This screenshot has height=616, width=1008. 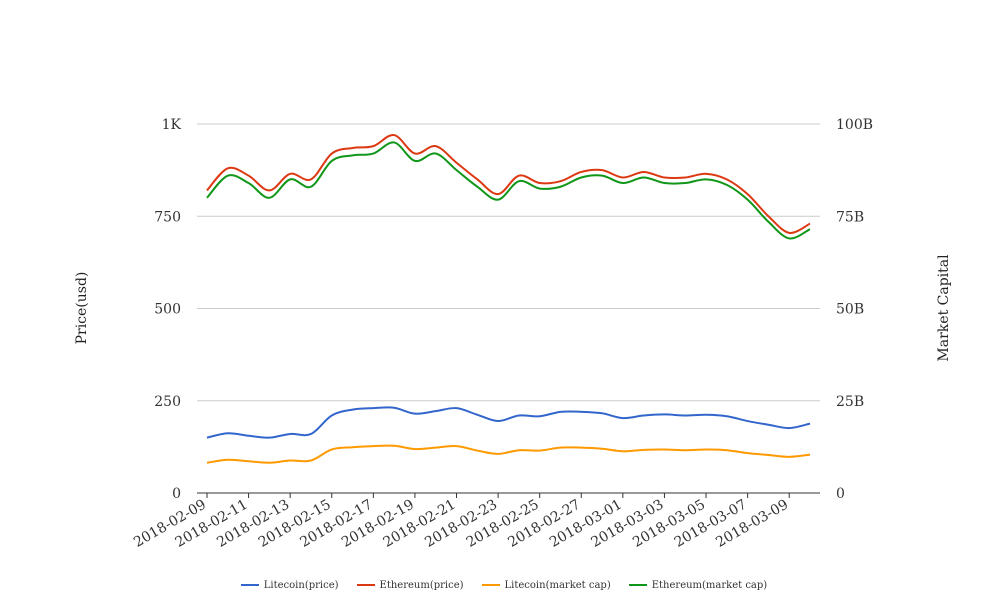 I want to click on y-left-tick-label: 1K, so click(x=172, y=125).